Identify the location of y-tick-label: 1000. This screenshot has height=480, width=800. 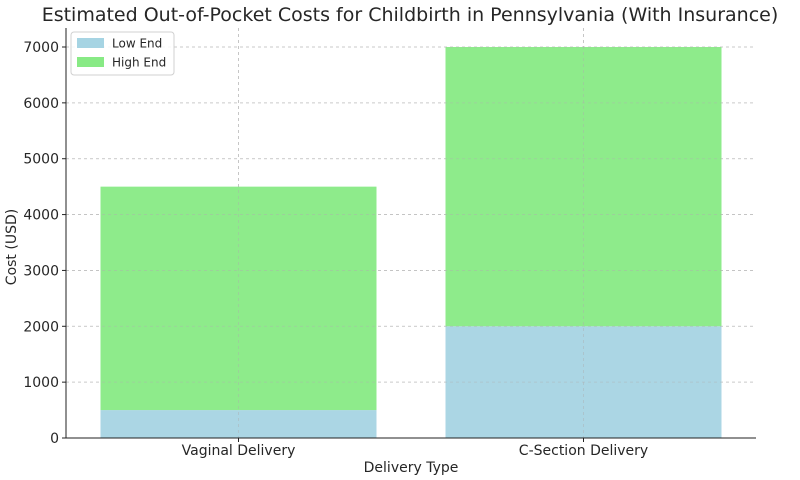
(41, 383).